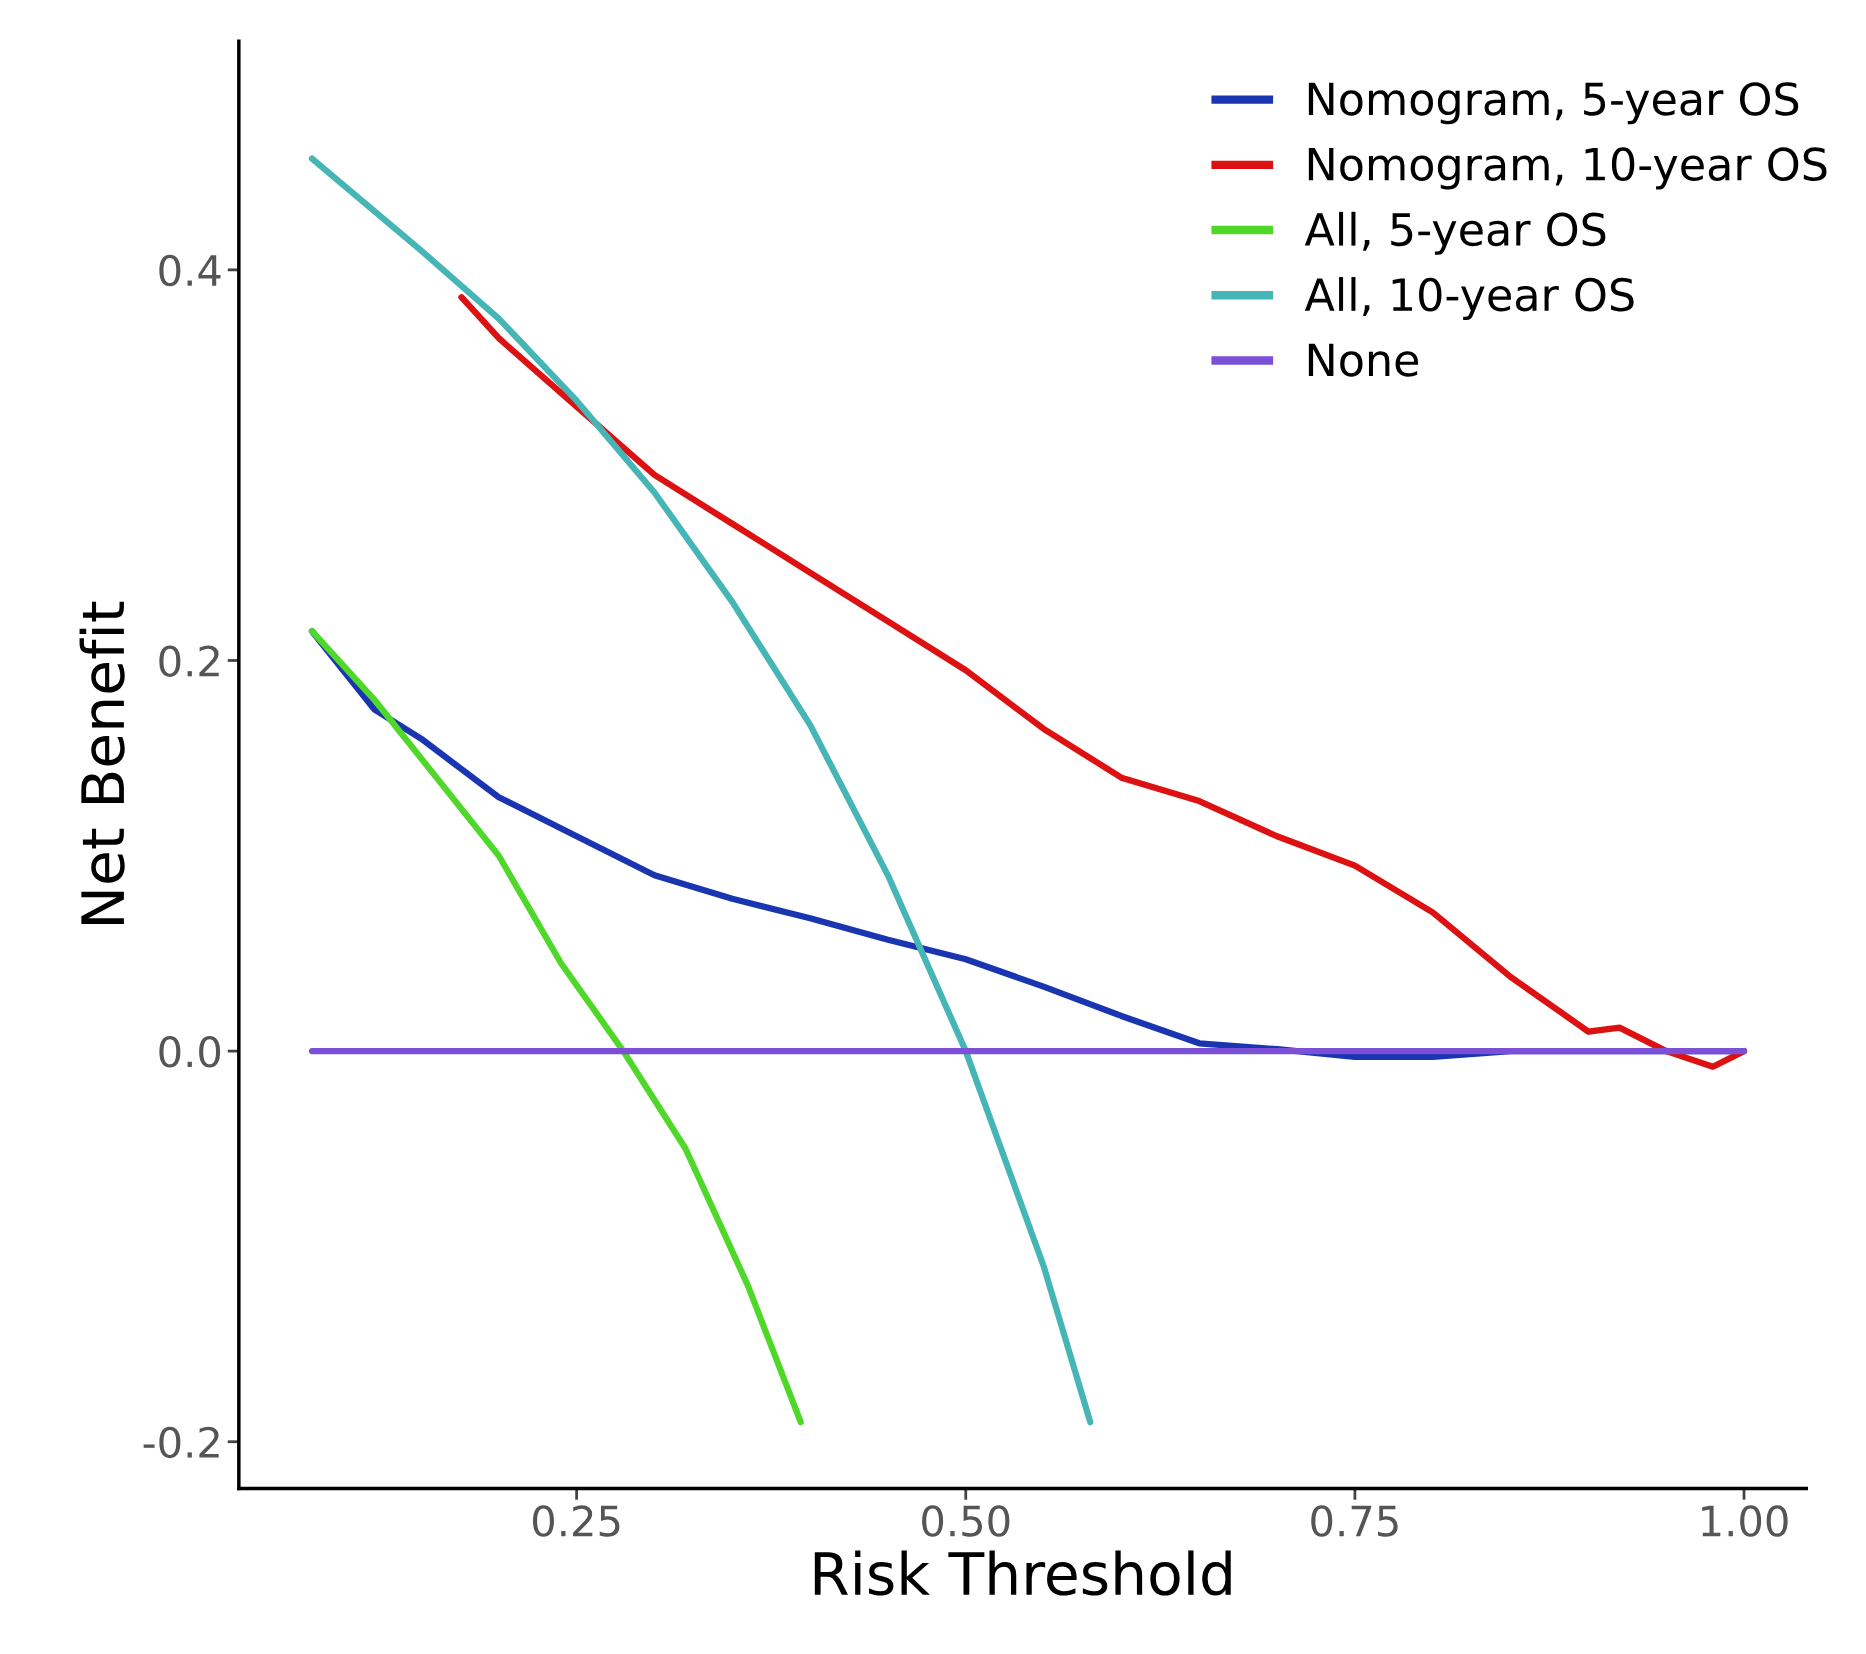 The height and width of the screenshot is (1654, 1866). What do you see at coordinates (1553, 103) in the screenshot?
I see `legend-label: Nomogram, 5-year OS` at bounding box center [1553, 103].